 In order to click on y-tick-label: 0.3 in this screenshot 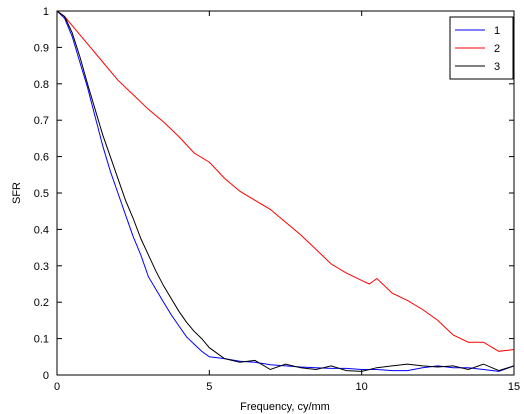, I will do `click(41, 267)`.